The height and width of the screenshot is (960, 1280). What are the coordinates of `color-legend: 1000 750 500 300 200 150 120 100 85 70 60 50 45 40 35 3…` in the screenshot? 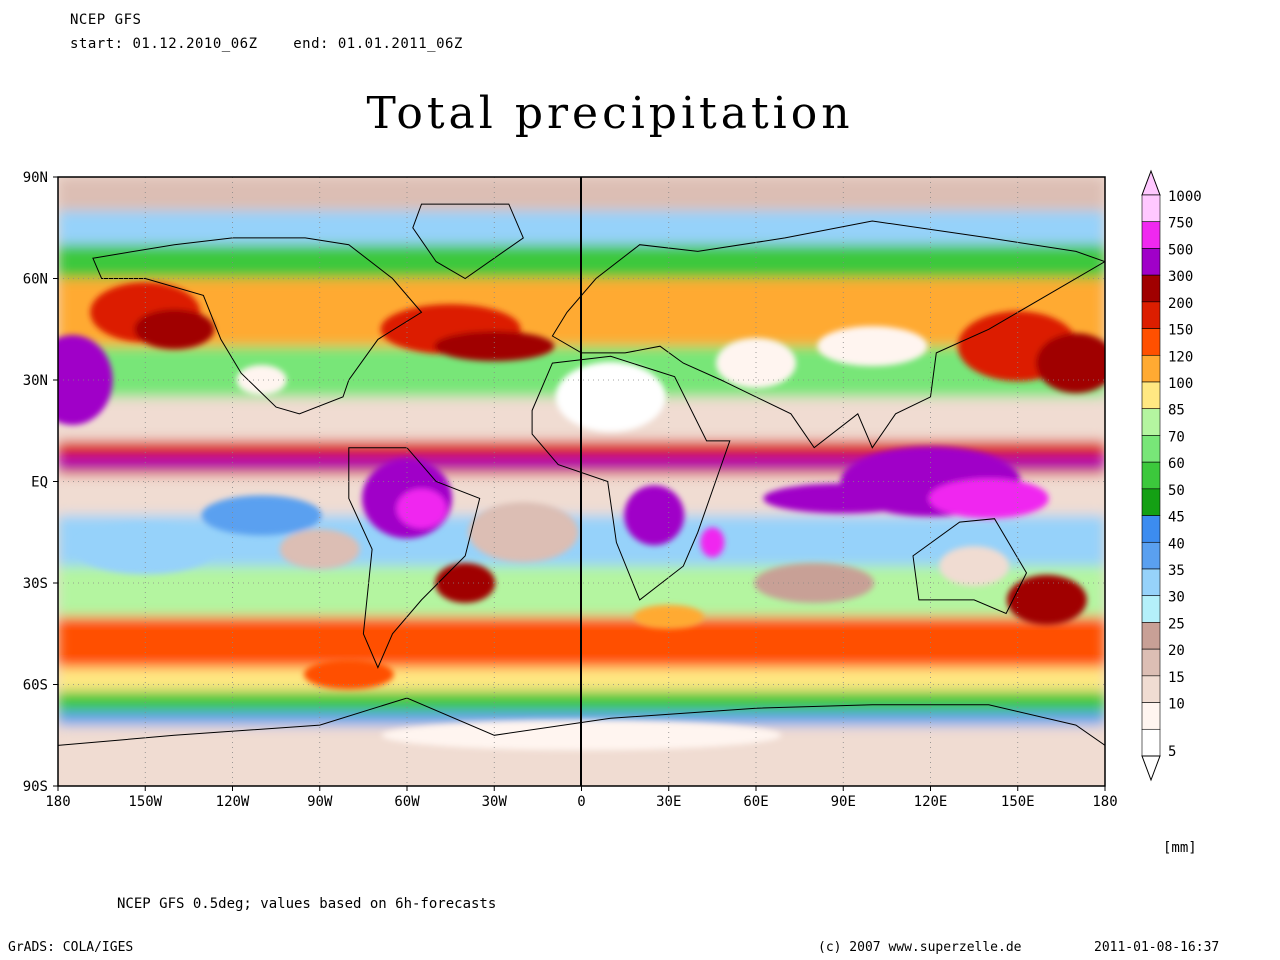 It's located at (1171, 475).